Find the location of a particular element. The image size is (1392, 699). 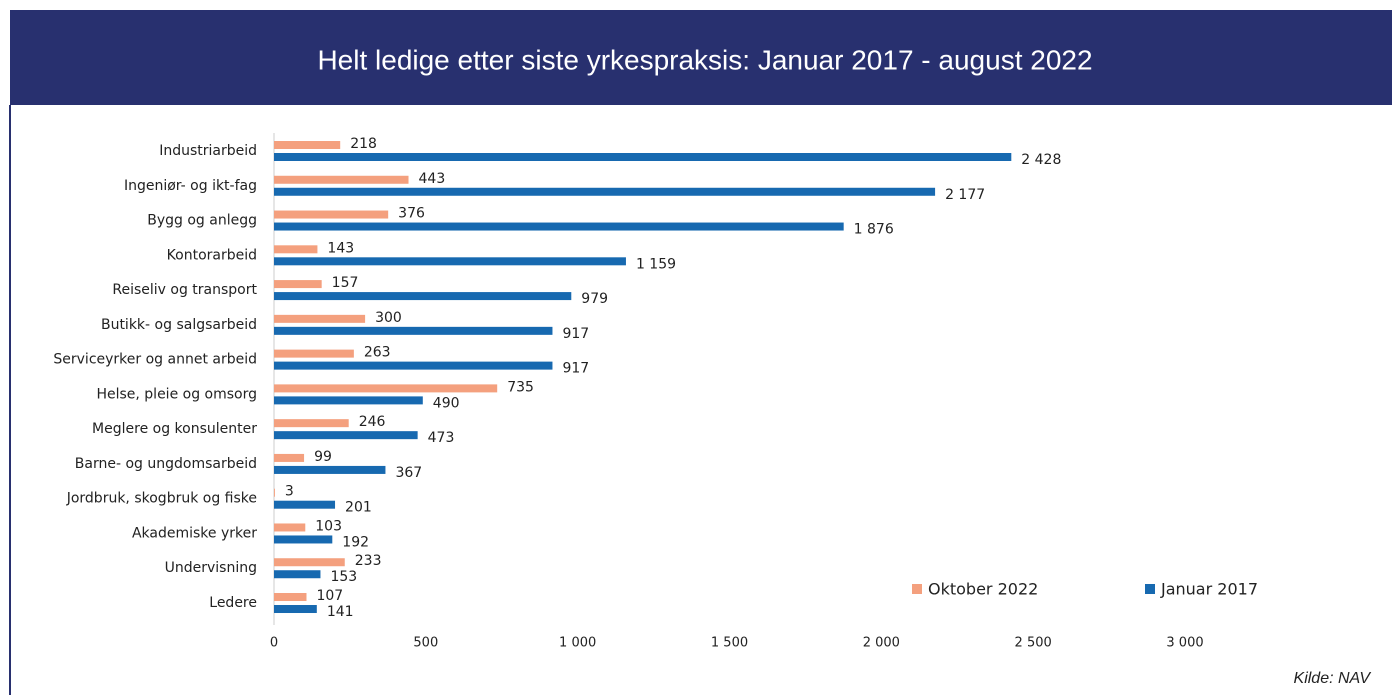

category-label: Jordbruk, skogbruk og fiske is located at coordinates (161, 499).